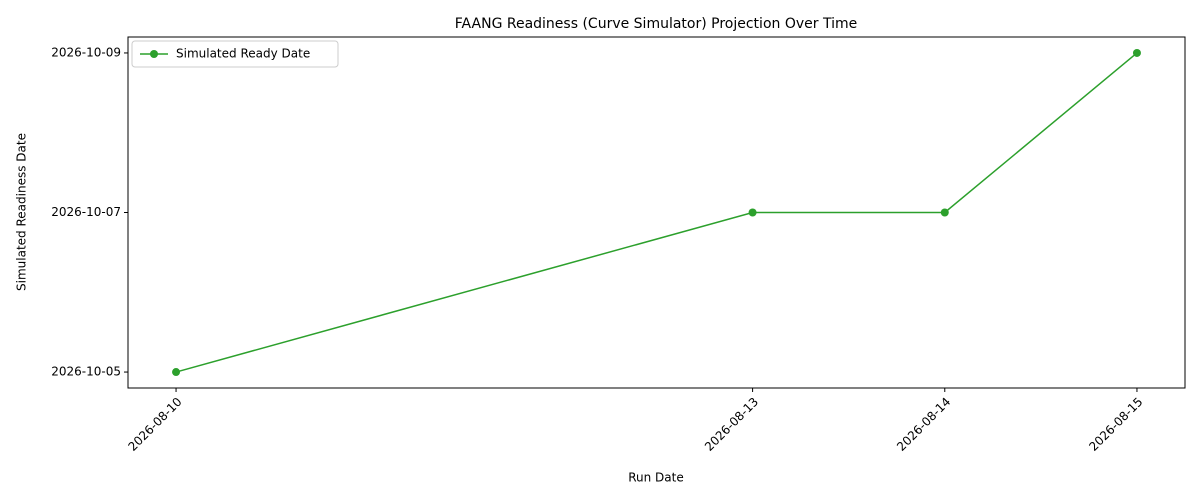 The height and width of the screenshot is (500, 1200). Describe the element at coordinates (86, 52) in the screenshot. I see `y-tick-label: 2026-10-09` at that location.